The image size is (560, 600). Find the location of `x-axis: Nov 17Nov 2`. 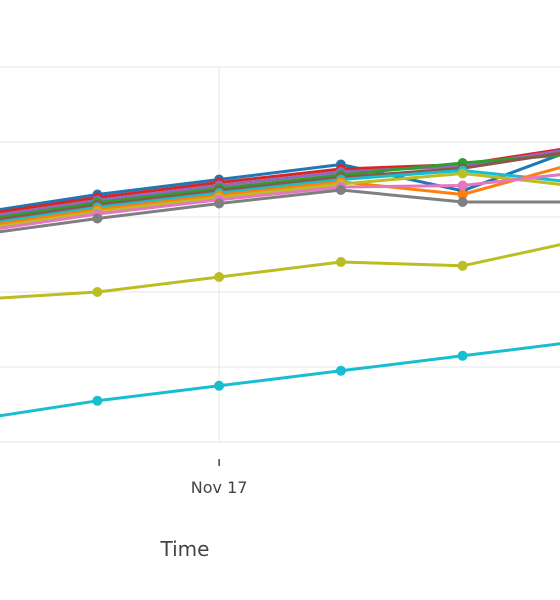

x-axis: Nov 17Nov 2 is located at coordinates (219, 478).